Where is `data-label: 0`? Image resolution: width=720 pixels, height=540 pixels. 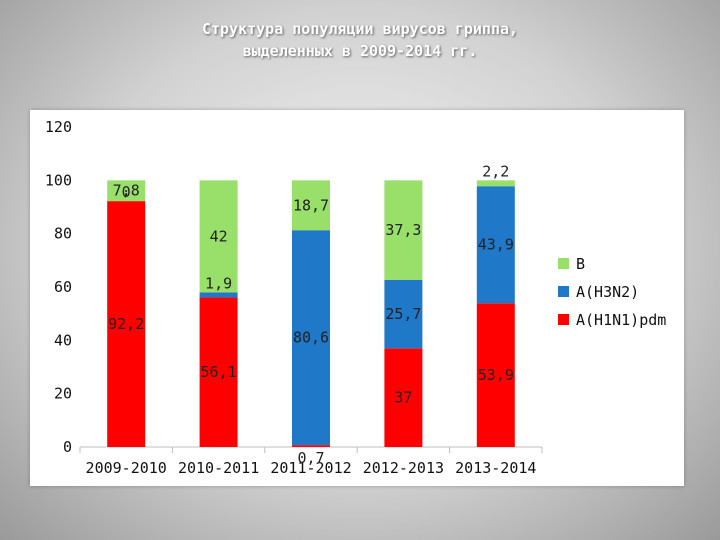 data-label: 0 is located at coordinates (126, 192).